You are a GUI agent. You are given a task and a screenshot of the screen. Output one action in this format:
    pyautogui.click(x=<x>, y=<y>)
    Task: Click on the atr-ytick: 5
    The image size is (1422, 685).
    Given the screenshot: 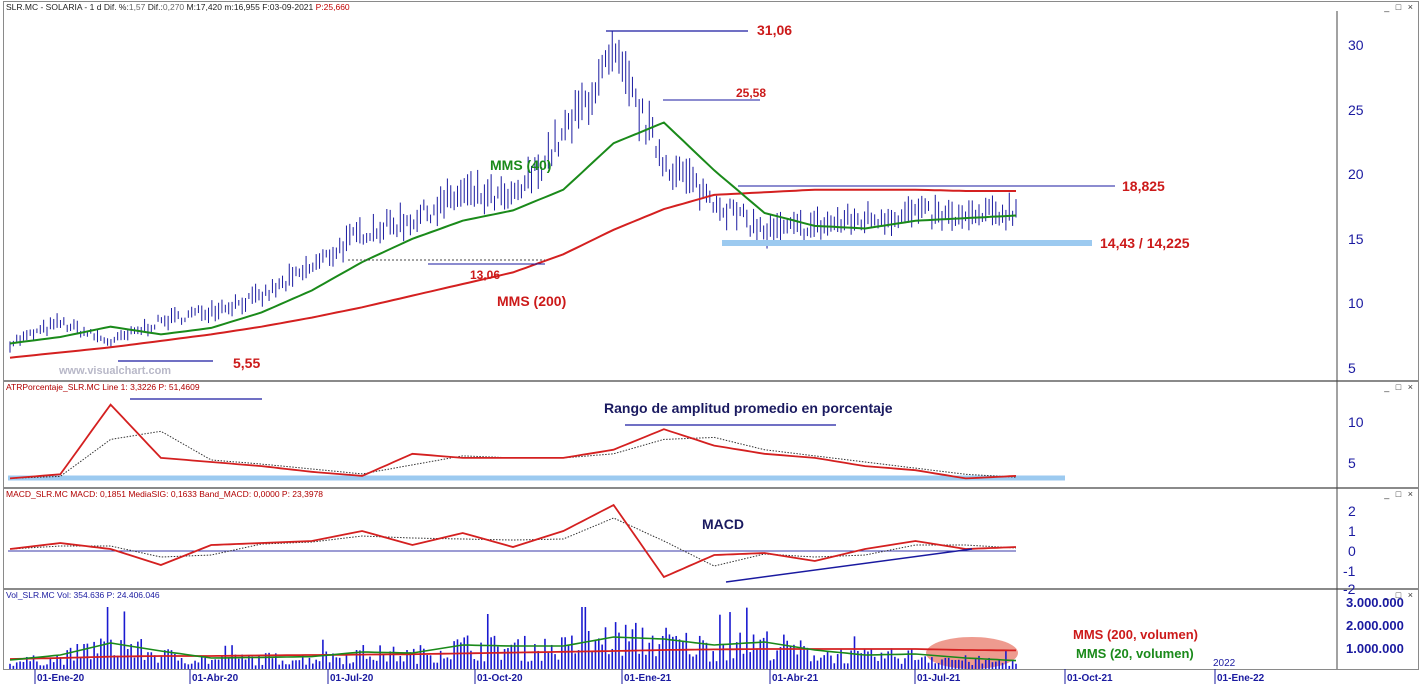 What is the action you would take?
    pyautogui.click(x=1352, y=463)
    